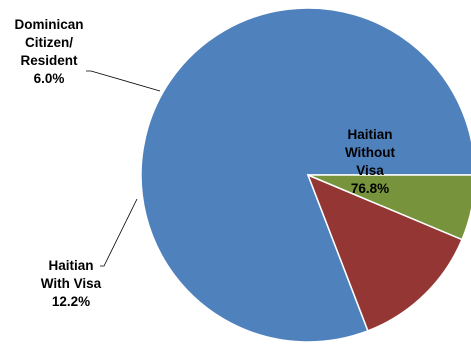 This screenshot has width=471, height=347. What do you see at coordinates (123, 168) in the screenshot?
I see `leader-lines` at bounding box center [123, 168].